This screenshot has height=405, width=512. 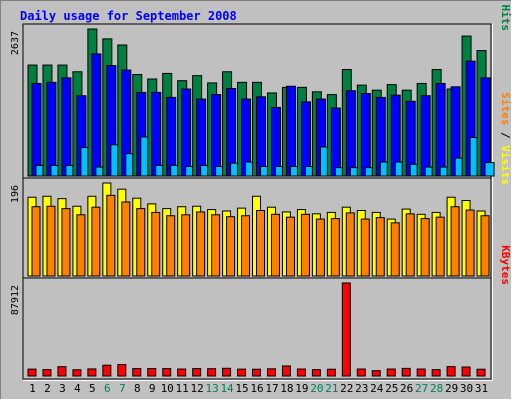 I want to click on panel-visits_sites-max-label: 196, so click(x=15, y=194).